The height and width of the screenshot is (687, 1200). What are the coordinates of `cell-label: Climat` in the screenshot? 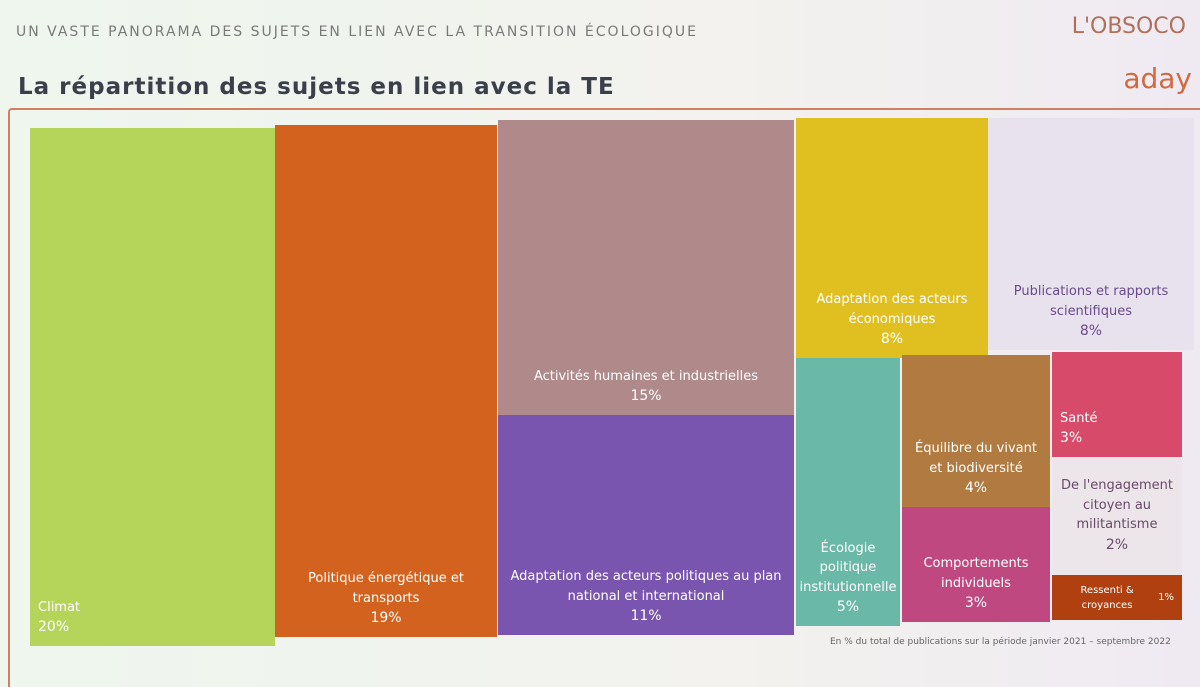 It's located at (59, 607).